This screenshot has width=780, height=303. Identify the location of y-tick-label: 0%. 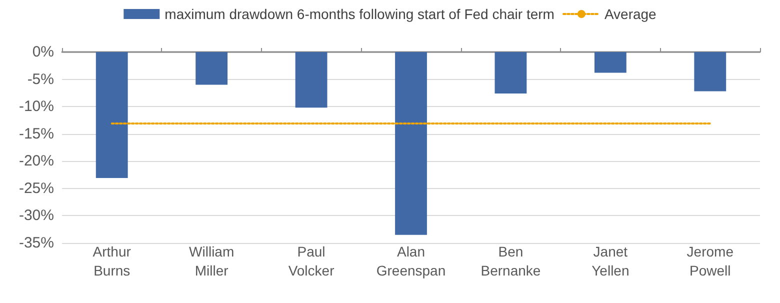
(43, 52).